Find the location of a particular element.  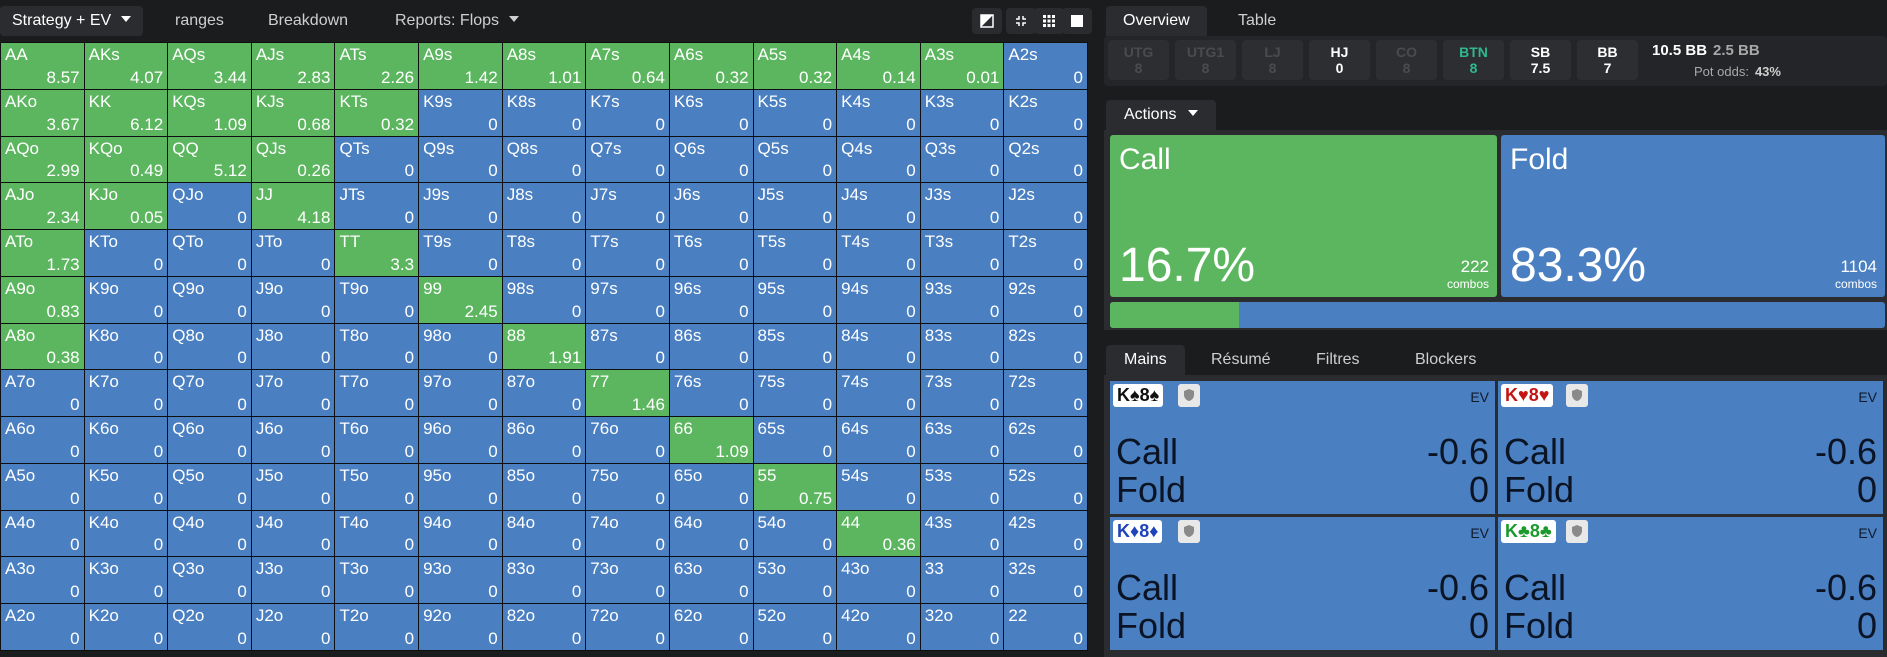

hand-cell: J6s 0 is located at coordinates (711, 206).